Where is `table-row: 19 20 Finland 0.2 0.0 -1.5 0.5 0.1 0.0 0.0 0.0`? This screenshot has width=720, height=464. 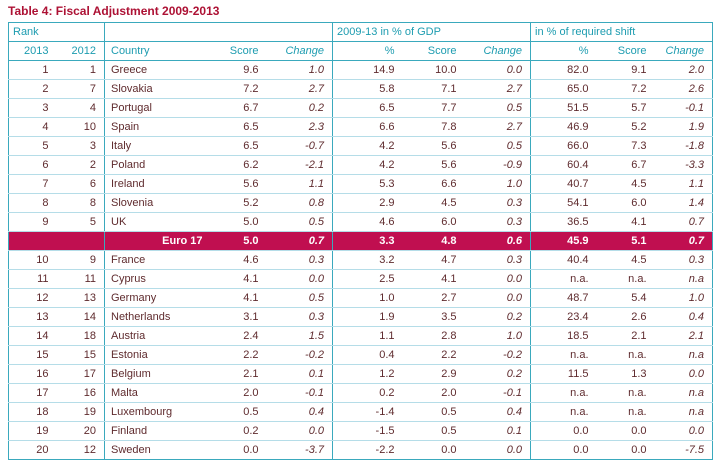
table-row: 19 20 Finland 0.2 0.0 -1.5 0.5 0.1 0.0 0.0 0.0 is located at coordinates (360, 431).